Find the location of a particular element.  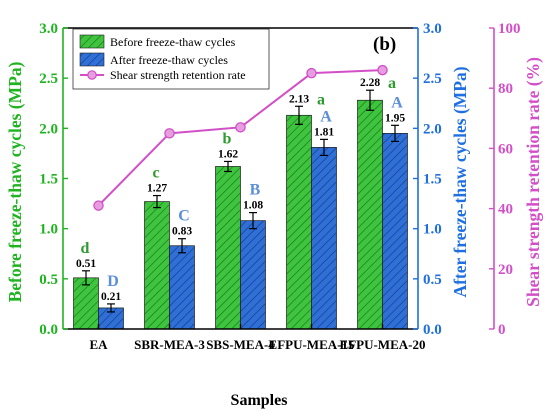

y-tick-label-left: 0.0 is located at coordinates (48, 330).